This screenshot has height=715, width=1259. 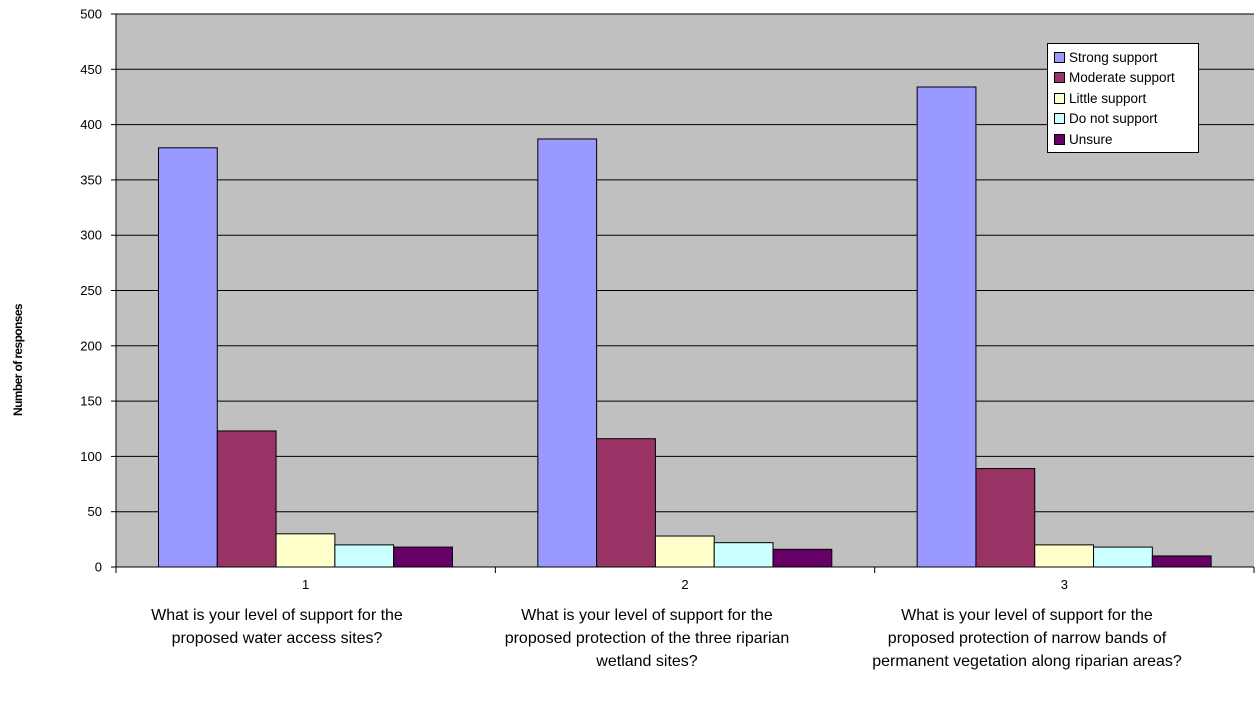 I want to click on legend-item-strong-support: Strong support, so click(x=1126, y=57).